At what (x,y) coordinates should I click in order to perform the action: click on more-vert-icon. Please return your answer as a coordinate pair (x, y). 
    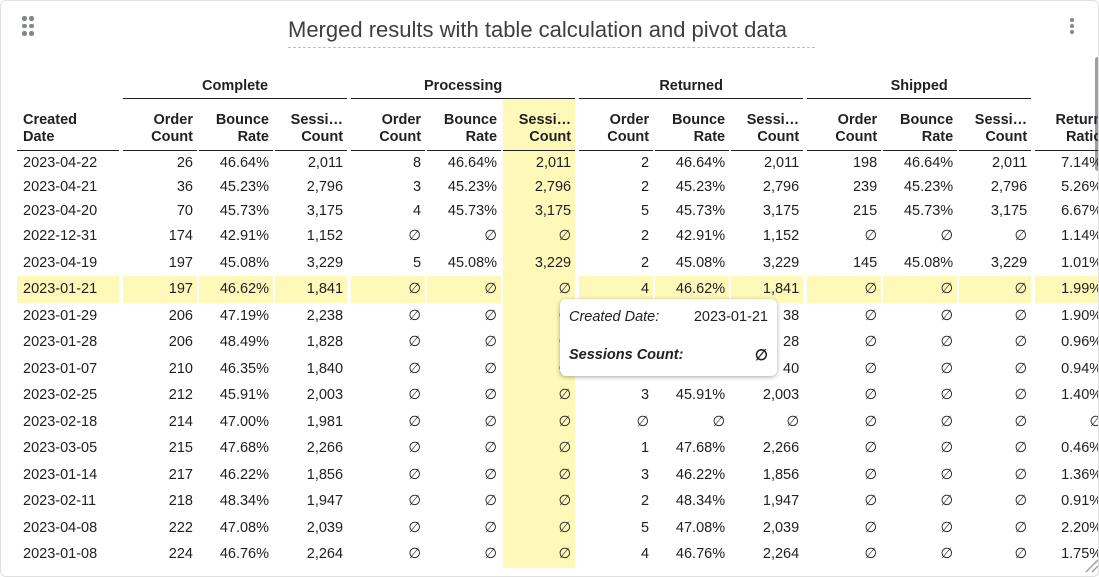
    Looking at the image, I should click on (1072, 26).